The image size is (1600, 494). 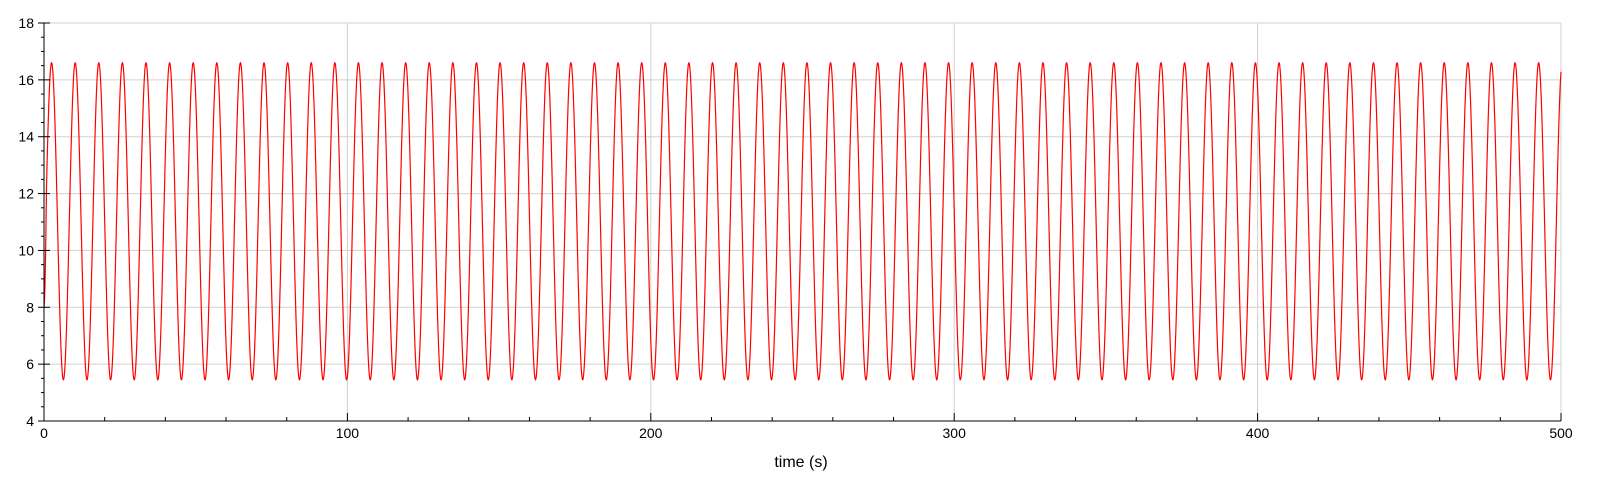 I want to click on y-tick-label: 6, so click(x=30, y=364).